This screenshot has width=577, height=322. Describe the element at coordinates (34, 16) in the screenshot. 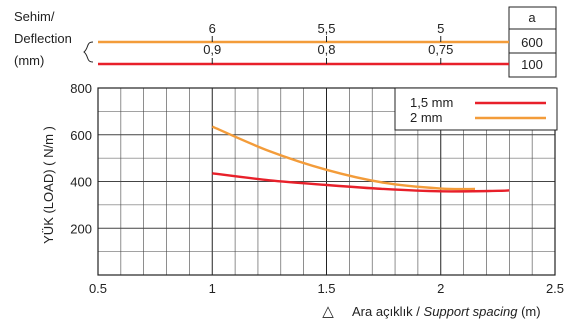

I see `deflection-label-line-1: Sehim/` at that location.